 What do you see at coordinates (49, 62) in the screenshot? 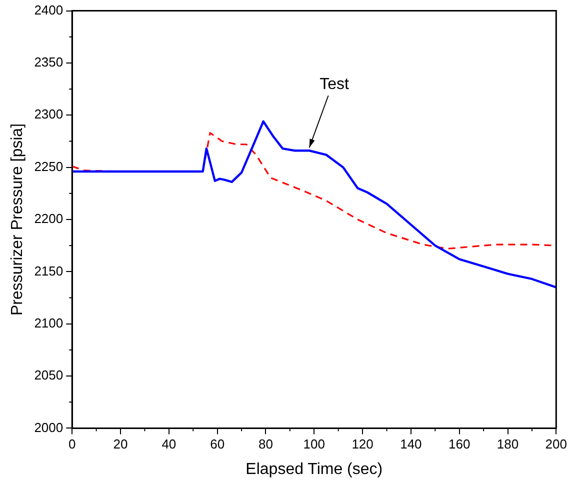
I see `y-tick-label: 2350` at bounding box center [49, 62].